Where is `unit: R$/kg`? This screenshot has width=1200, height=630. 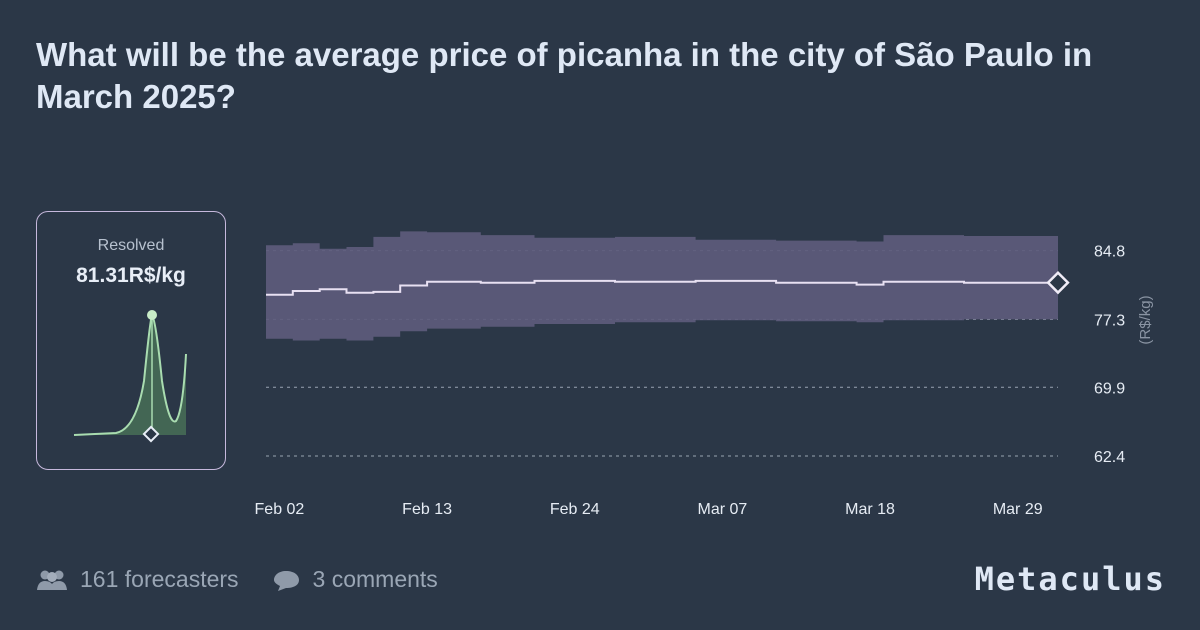
unit: R$/kg is located at coordinates (157, 275).